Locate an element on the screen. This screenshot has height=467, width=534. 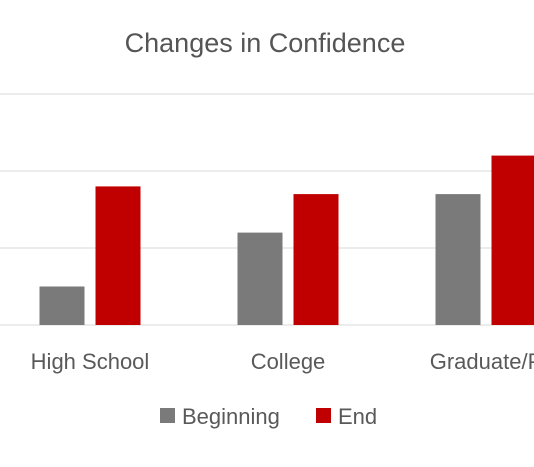
x-tick-label: College is located at coordinates (288, 361).